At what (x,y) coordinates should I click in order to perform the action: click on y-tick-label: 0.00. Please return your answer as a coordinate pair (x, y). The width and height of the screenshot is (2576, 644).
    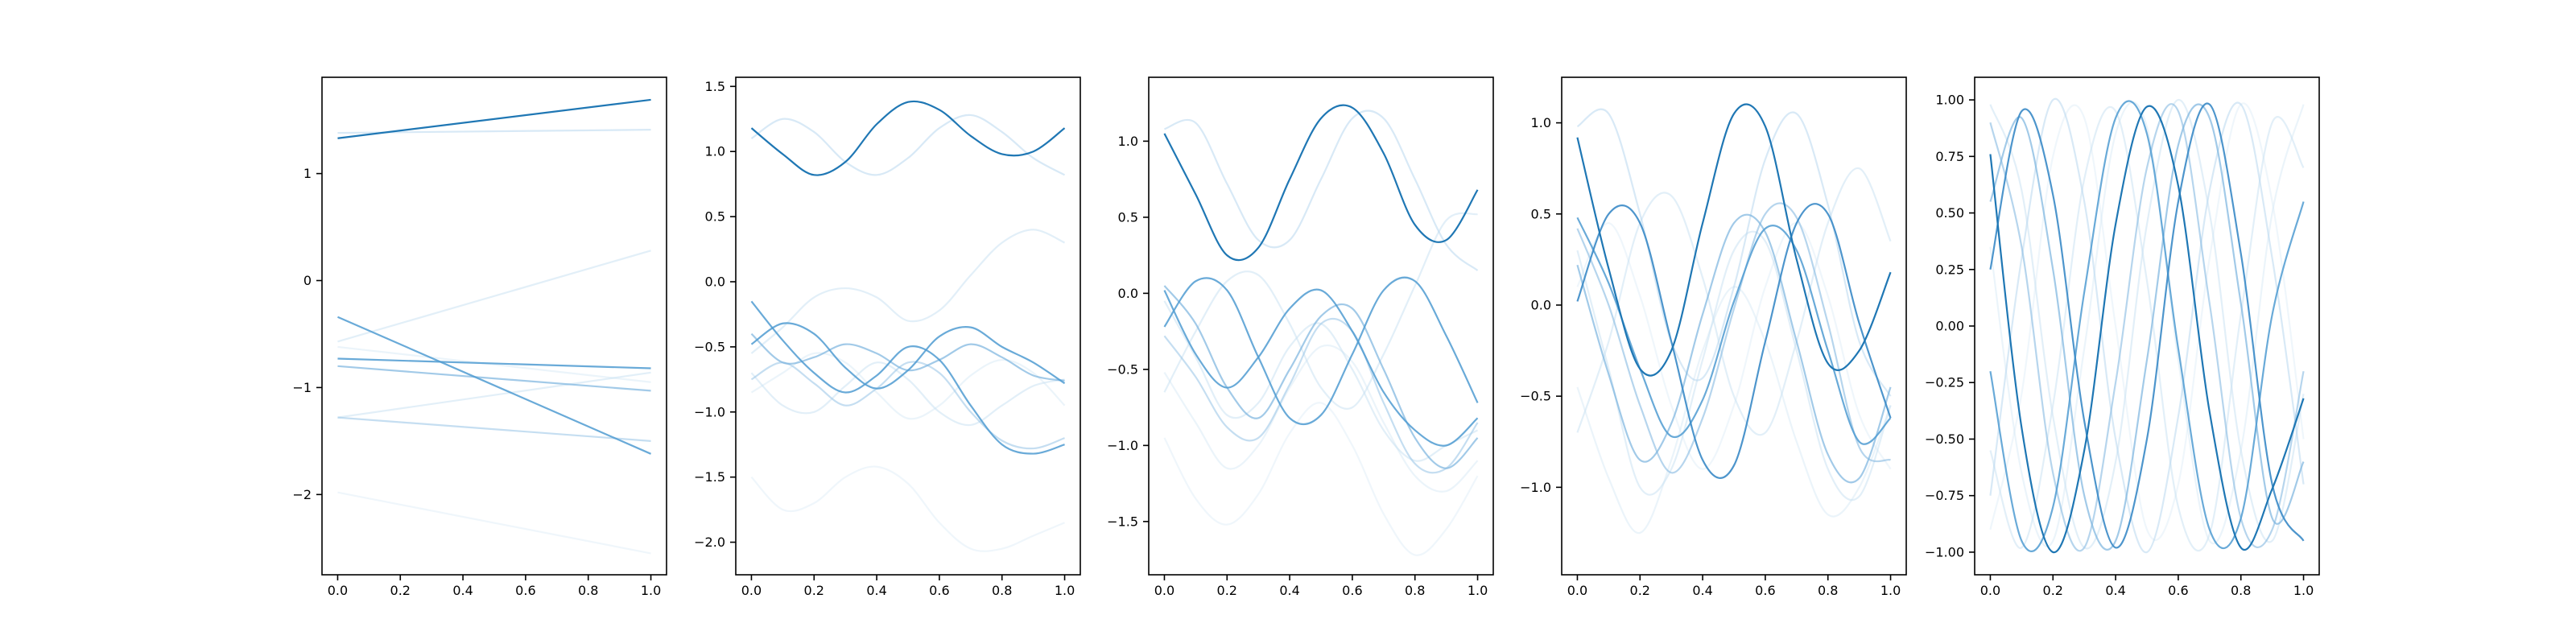
    Looking at the image, I should click on (1949, 326).